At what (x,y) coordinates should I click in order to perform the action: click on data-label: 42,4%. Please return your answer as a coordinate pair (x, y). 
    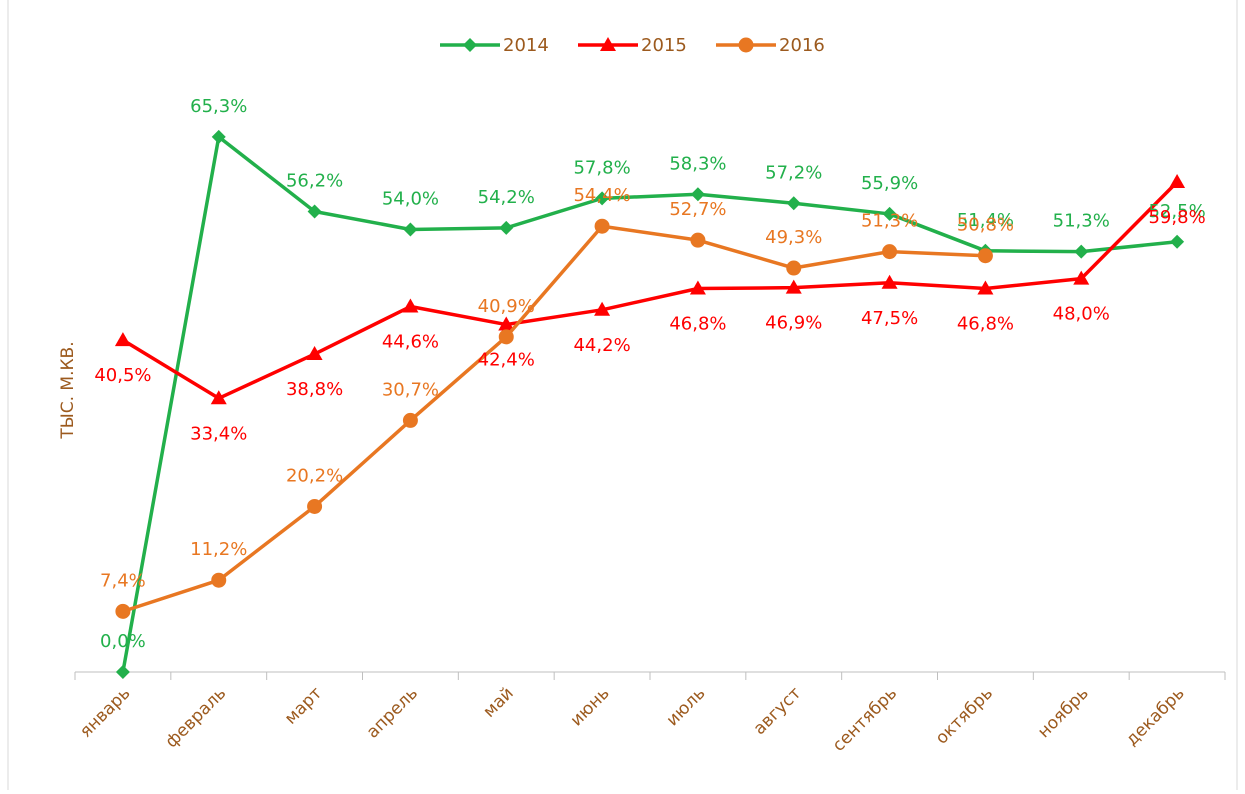
    Looking at the image, I should click on (506, 360).